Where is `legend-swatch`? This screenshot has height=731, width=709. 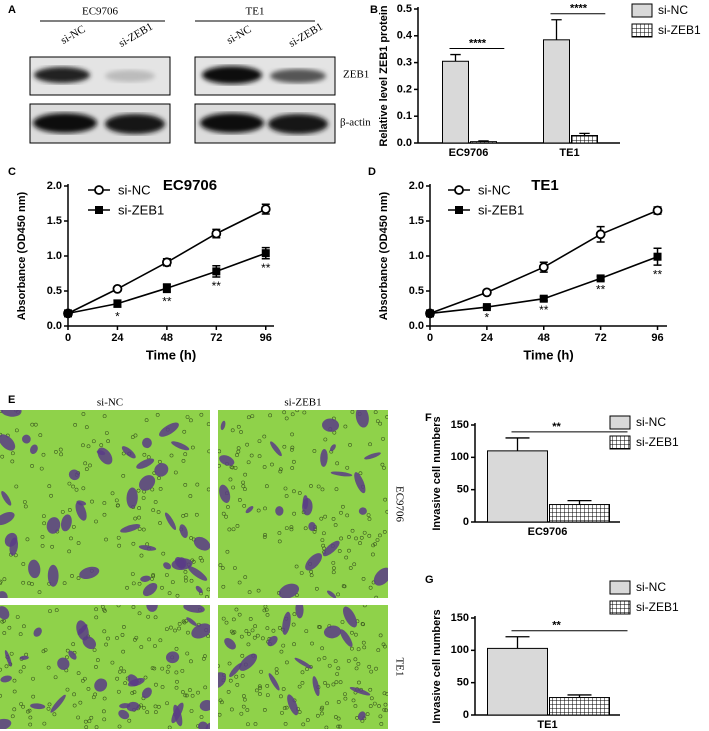
legend-swatch is located at coordinates (642, 10).